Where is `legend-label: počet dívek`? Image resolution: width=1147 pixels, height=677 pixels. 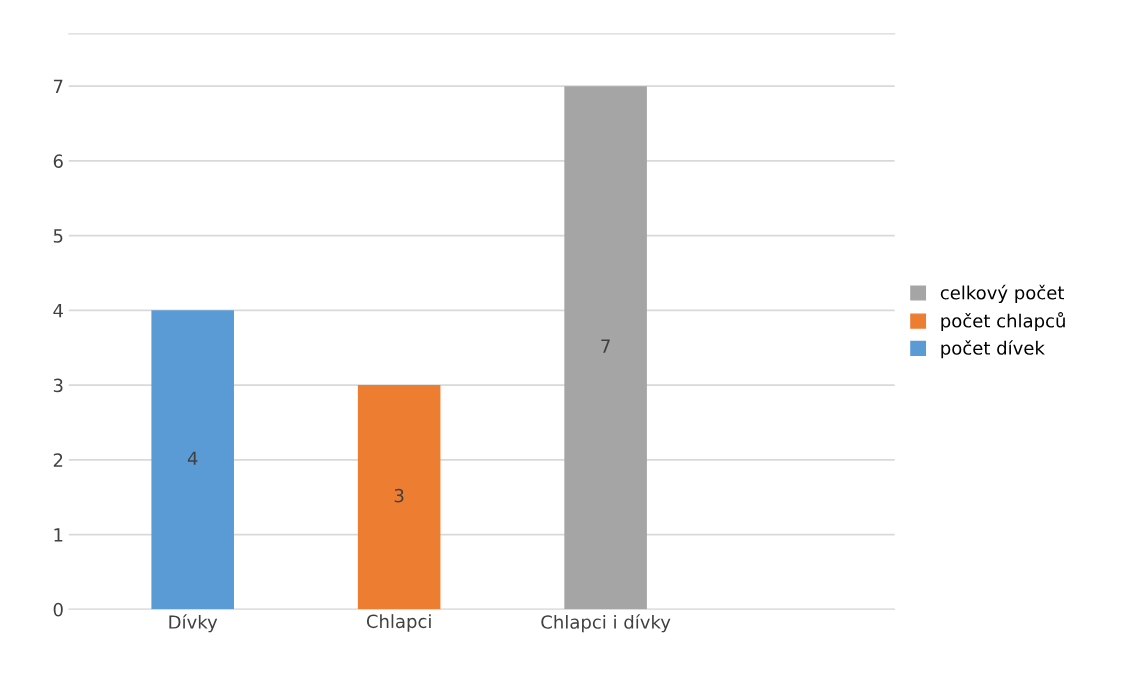 legend-label: počet dívek is located at coordinates (993, 349).